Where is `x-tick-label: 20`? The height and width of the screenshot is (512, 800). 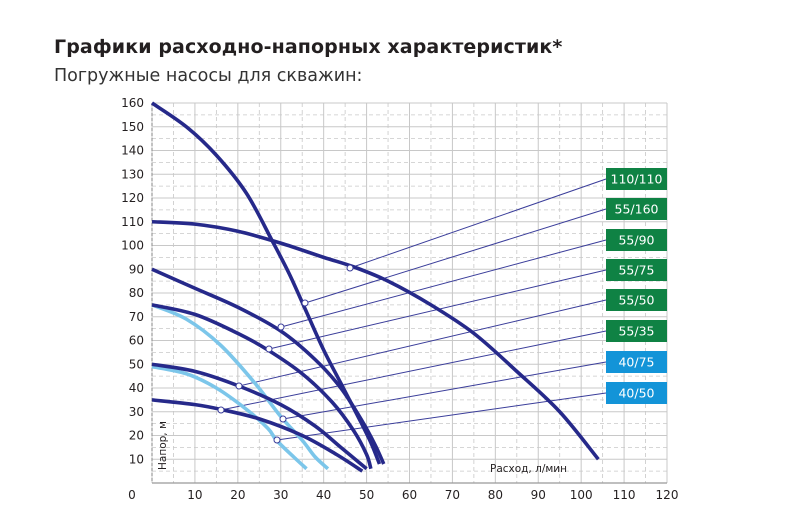 x-tick-label: 20 is located at coordinates (237, 495).